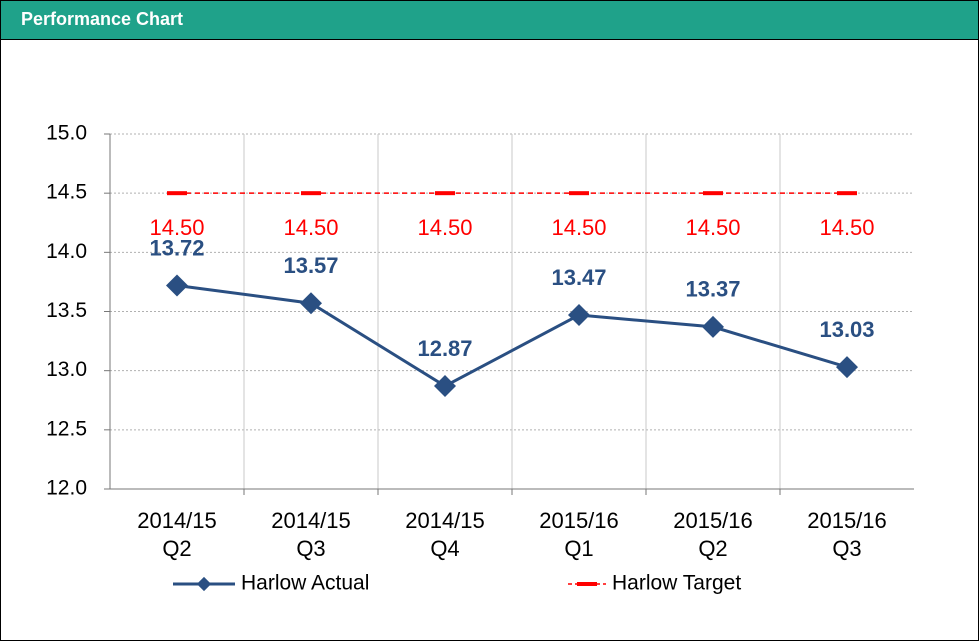 This screenshot has width=979, height=641. Describe the element at coordinates (176, 247) in the screenshot. I see `data-label: 13.72` at that location.